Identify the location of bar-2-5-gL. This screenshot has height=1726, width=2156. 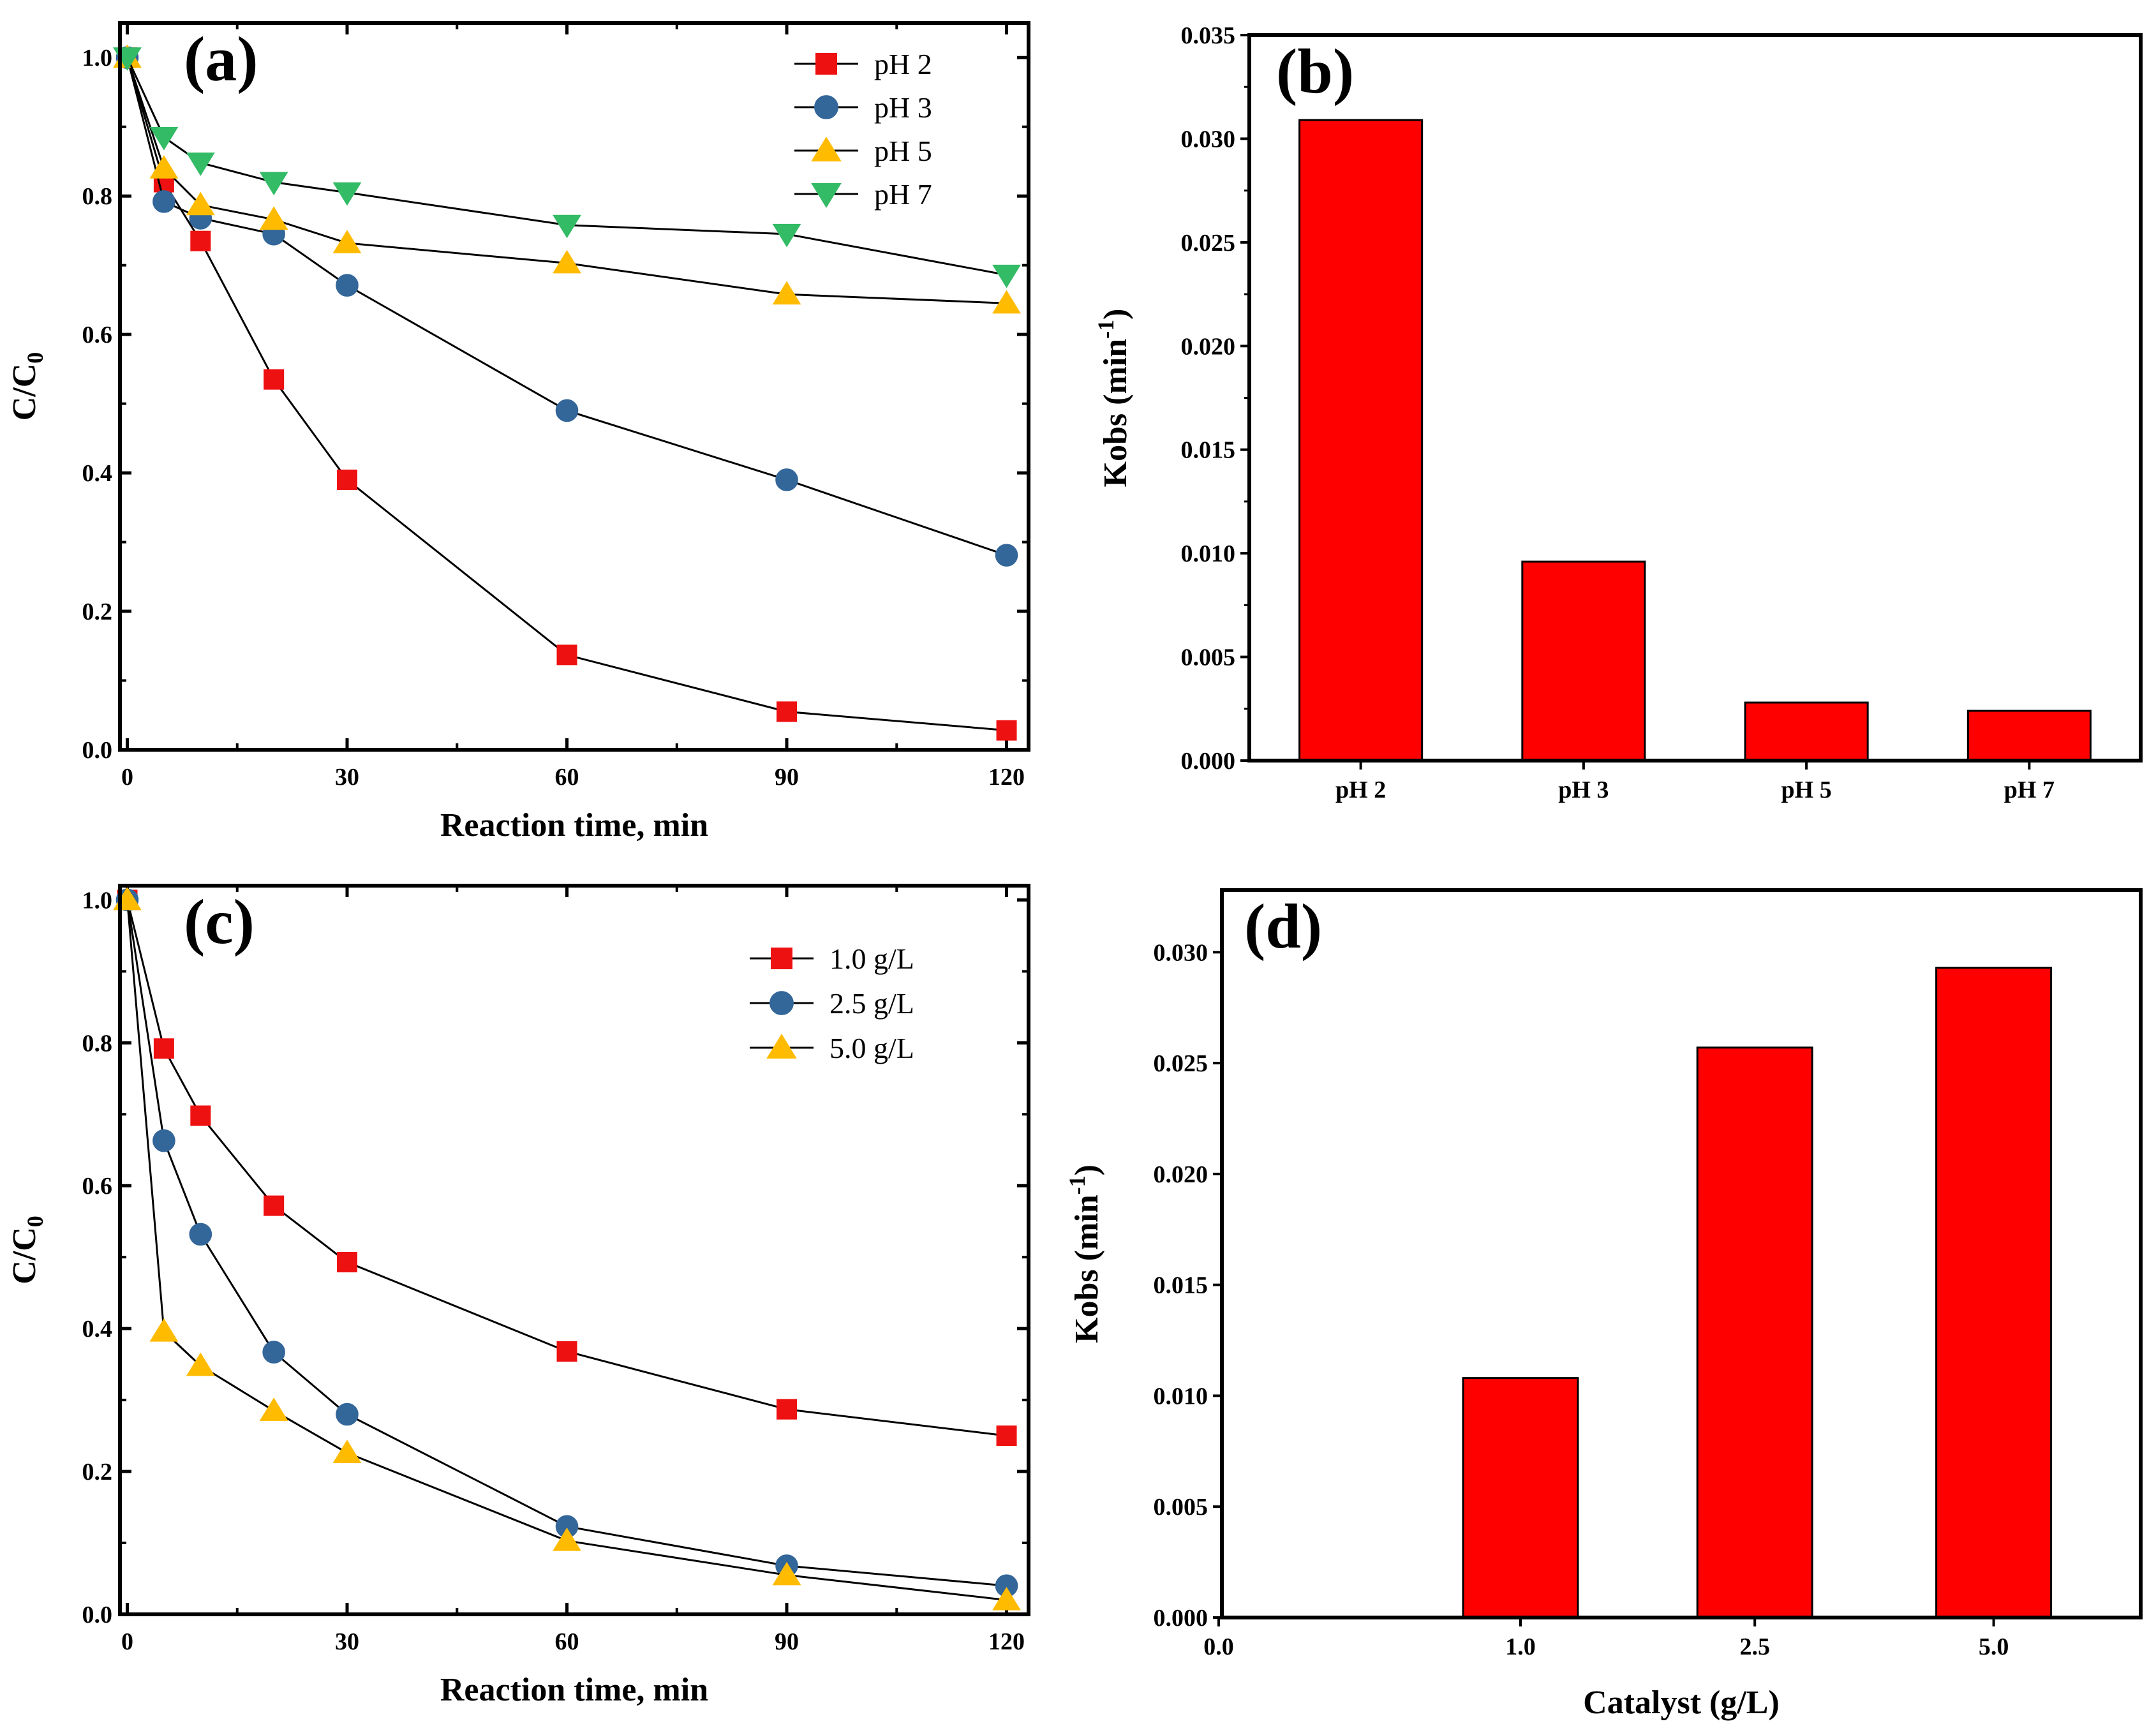
(1754, 1332).